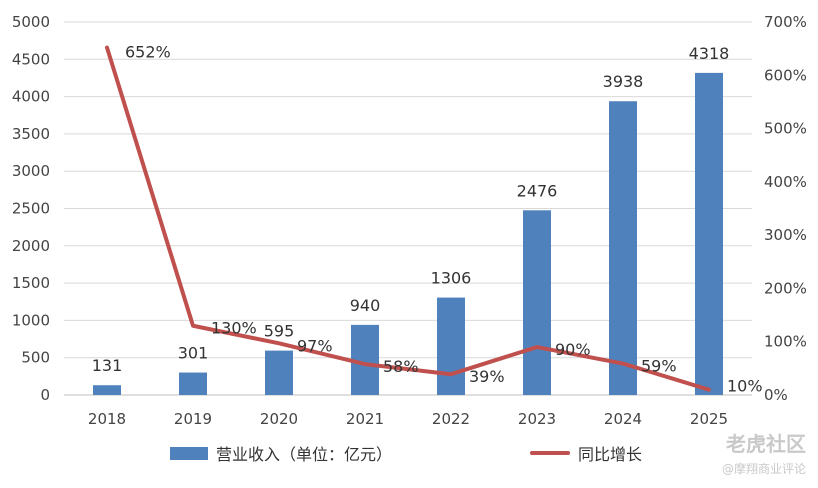 This screenshot has width=818, height=488. I want to click on watermark-handle: @摩翔商业评论, so click(763, 469).